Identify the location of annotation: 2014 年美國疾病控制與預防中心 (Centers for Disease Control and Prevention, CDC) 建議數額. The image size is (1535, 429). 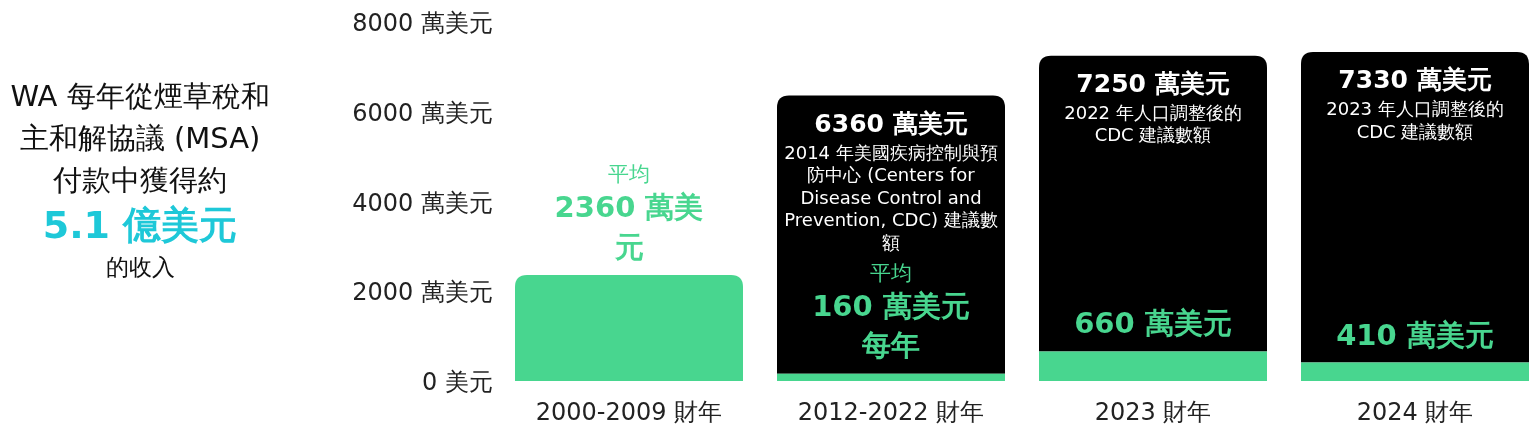
(891, 198).